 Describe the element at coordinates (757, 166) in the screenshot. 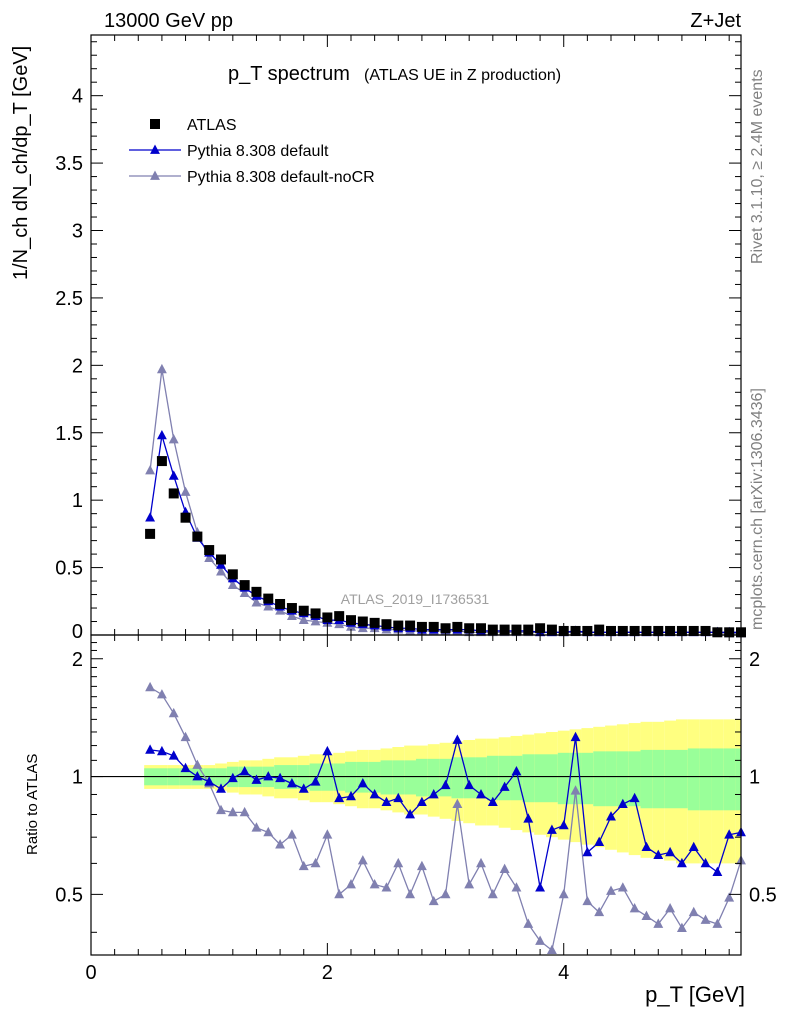

I see `rivet-label: Rivet 3.1.10, ≥ 2.4M events` at that location.